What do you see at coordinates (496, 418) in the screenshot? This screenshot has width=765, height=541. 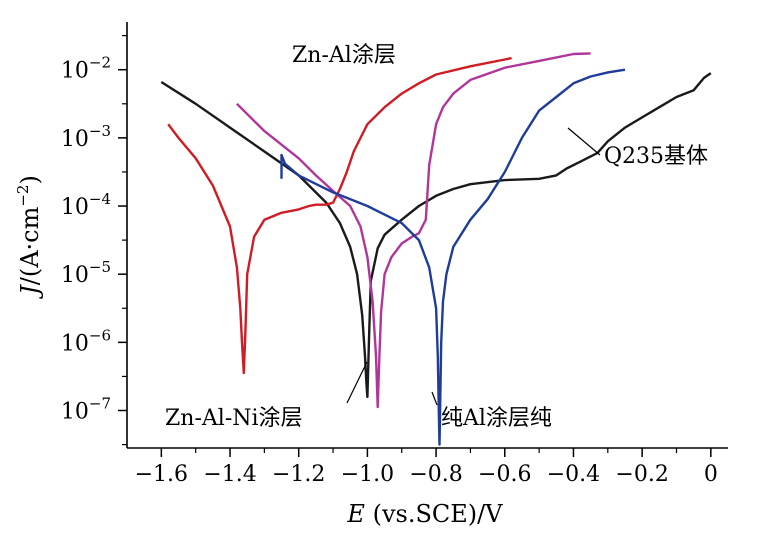 I see `series-annotation-3: 纯Al涂层纯` at bounding box center [496, 418].